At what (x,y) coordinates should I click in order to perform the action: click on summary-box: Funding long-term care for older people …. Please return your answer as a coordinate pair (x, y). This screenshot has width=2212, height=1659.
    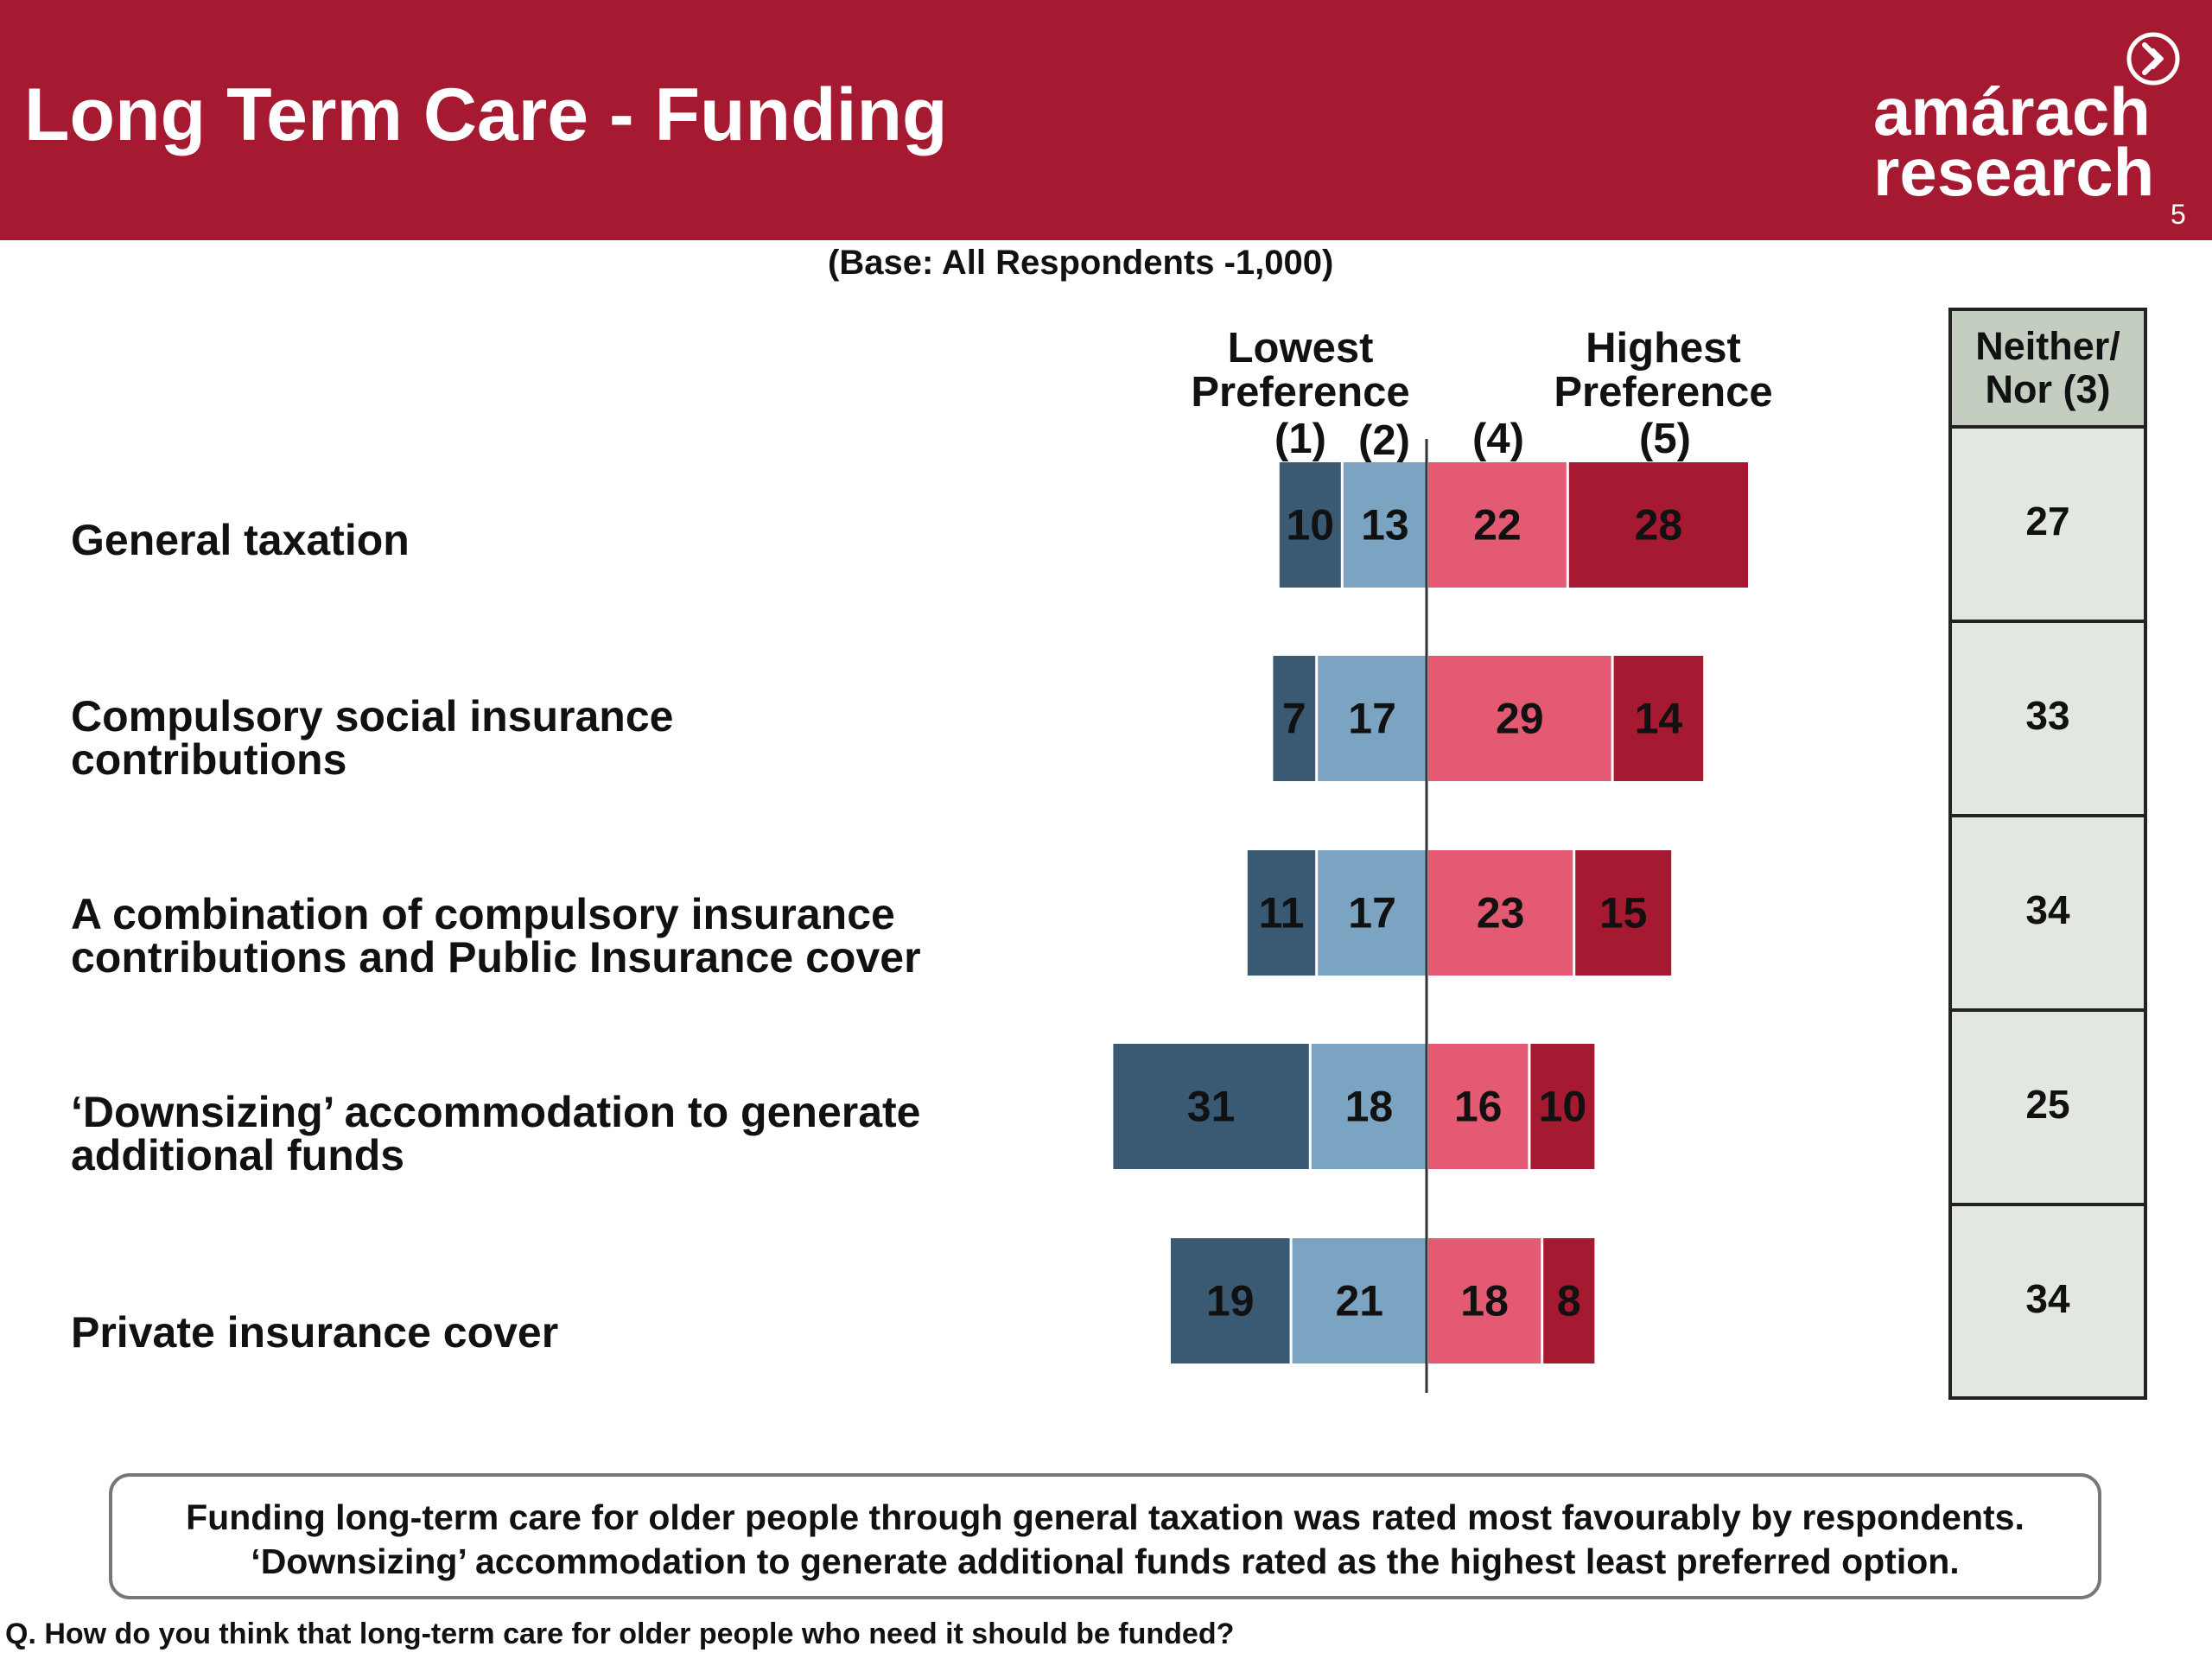
    Looking at the image, I should click on (1105, 1536).